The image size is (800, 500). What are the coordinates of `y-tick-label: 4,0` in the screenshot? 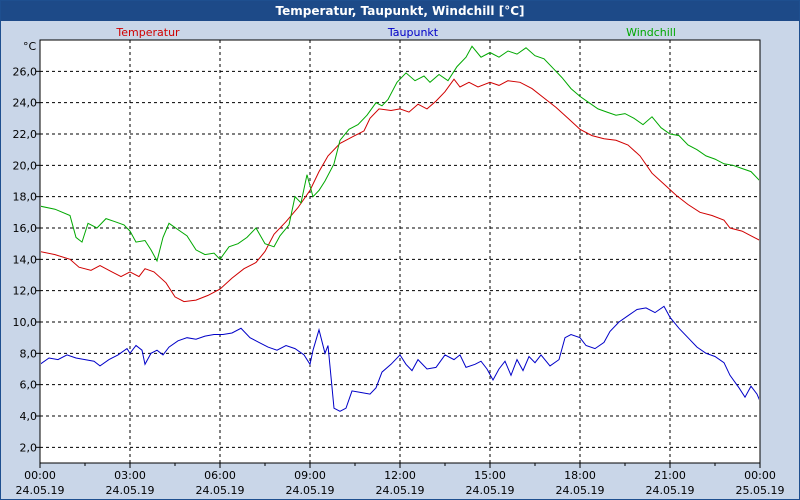 It's located at (29, 416).